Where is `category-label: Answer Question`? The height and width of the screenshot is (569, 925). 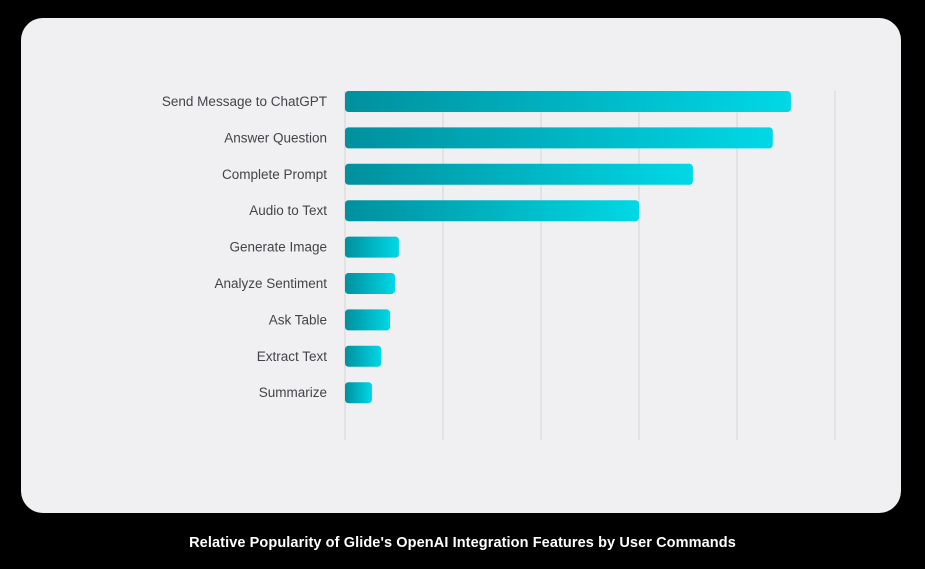 category-label: Answer Question is located at coordinates (275, 137).